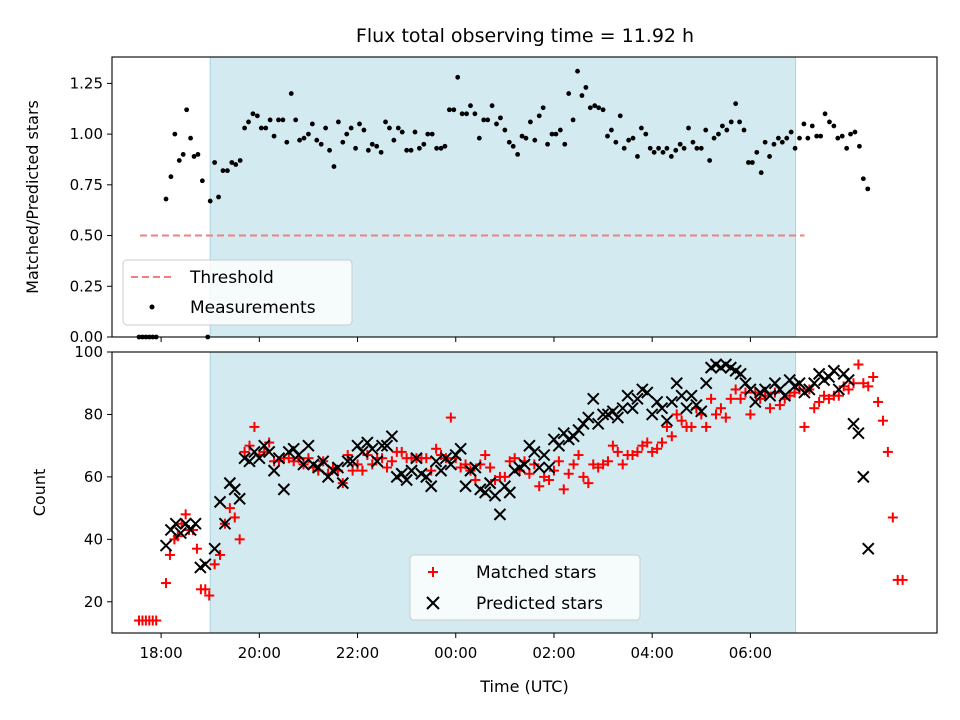  I want to click on count-x-ticks: 18:00 20:00 22:00 00:00 02:00 04:00 06:00, so click(455, 647).